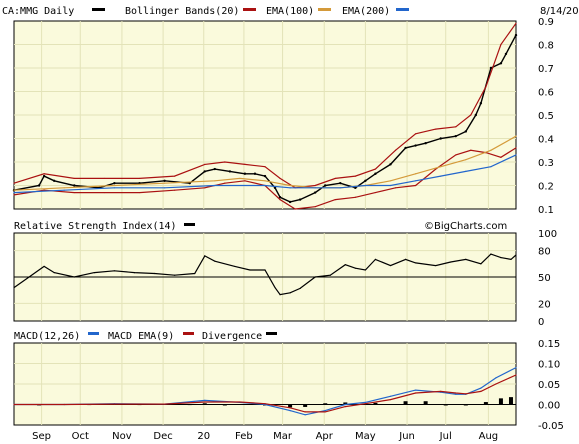 The width and height of the screenshot is (579, 444). Describe the element at coordinates (189, 224) in the screenshot. I see `legend-swatch-rsi` at that location.